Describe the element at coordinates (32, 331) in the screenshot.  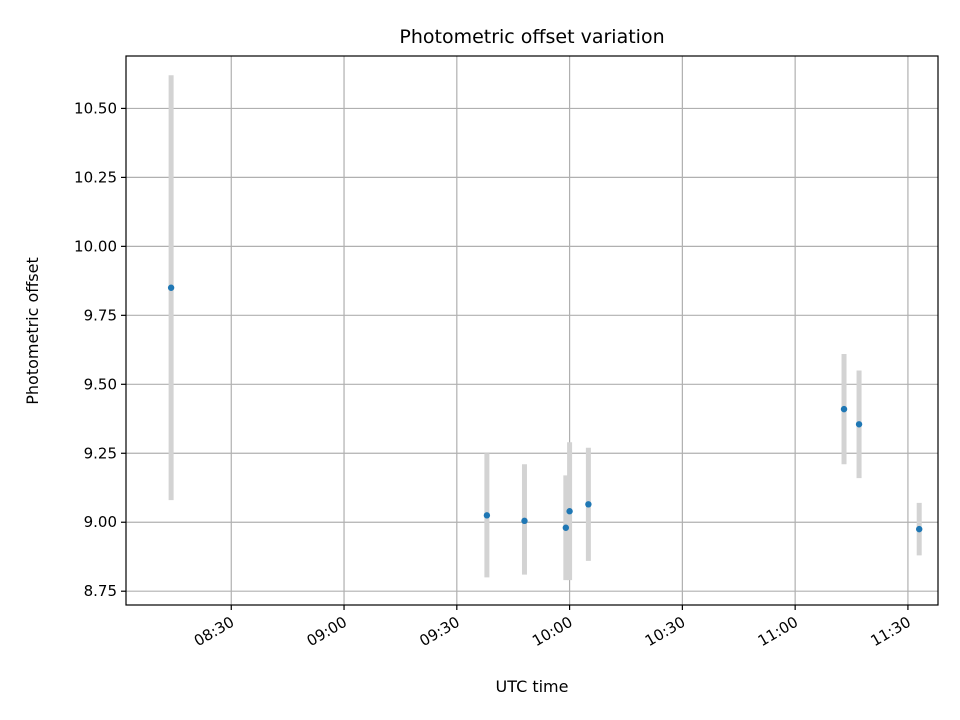
I see `y-axis-label: Photometric offset` at that location.